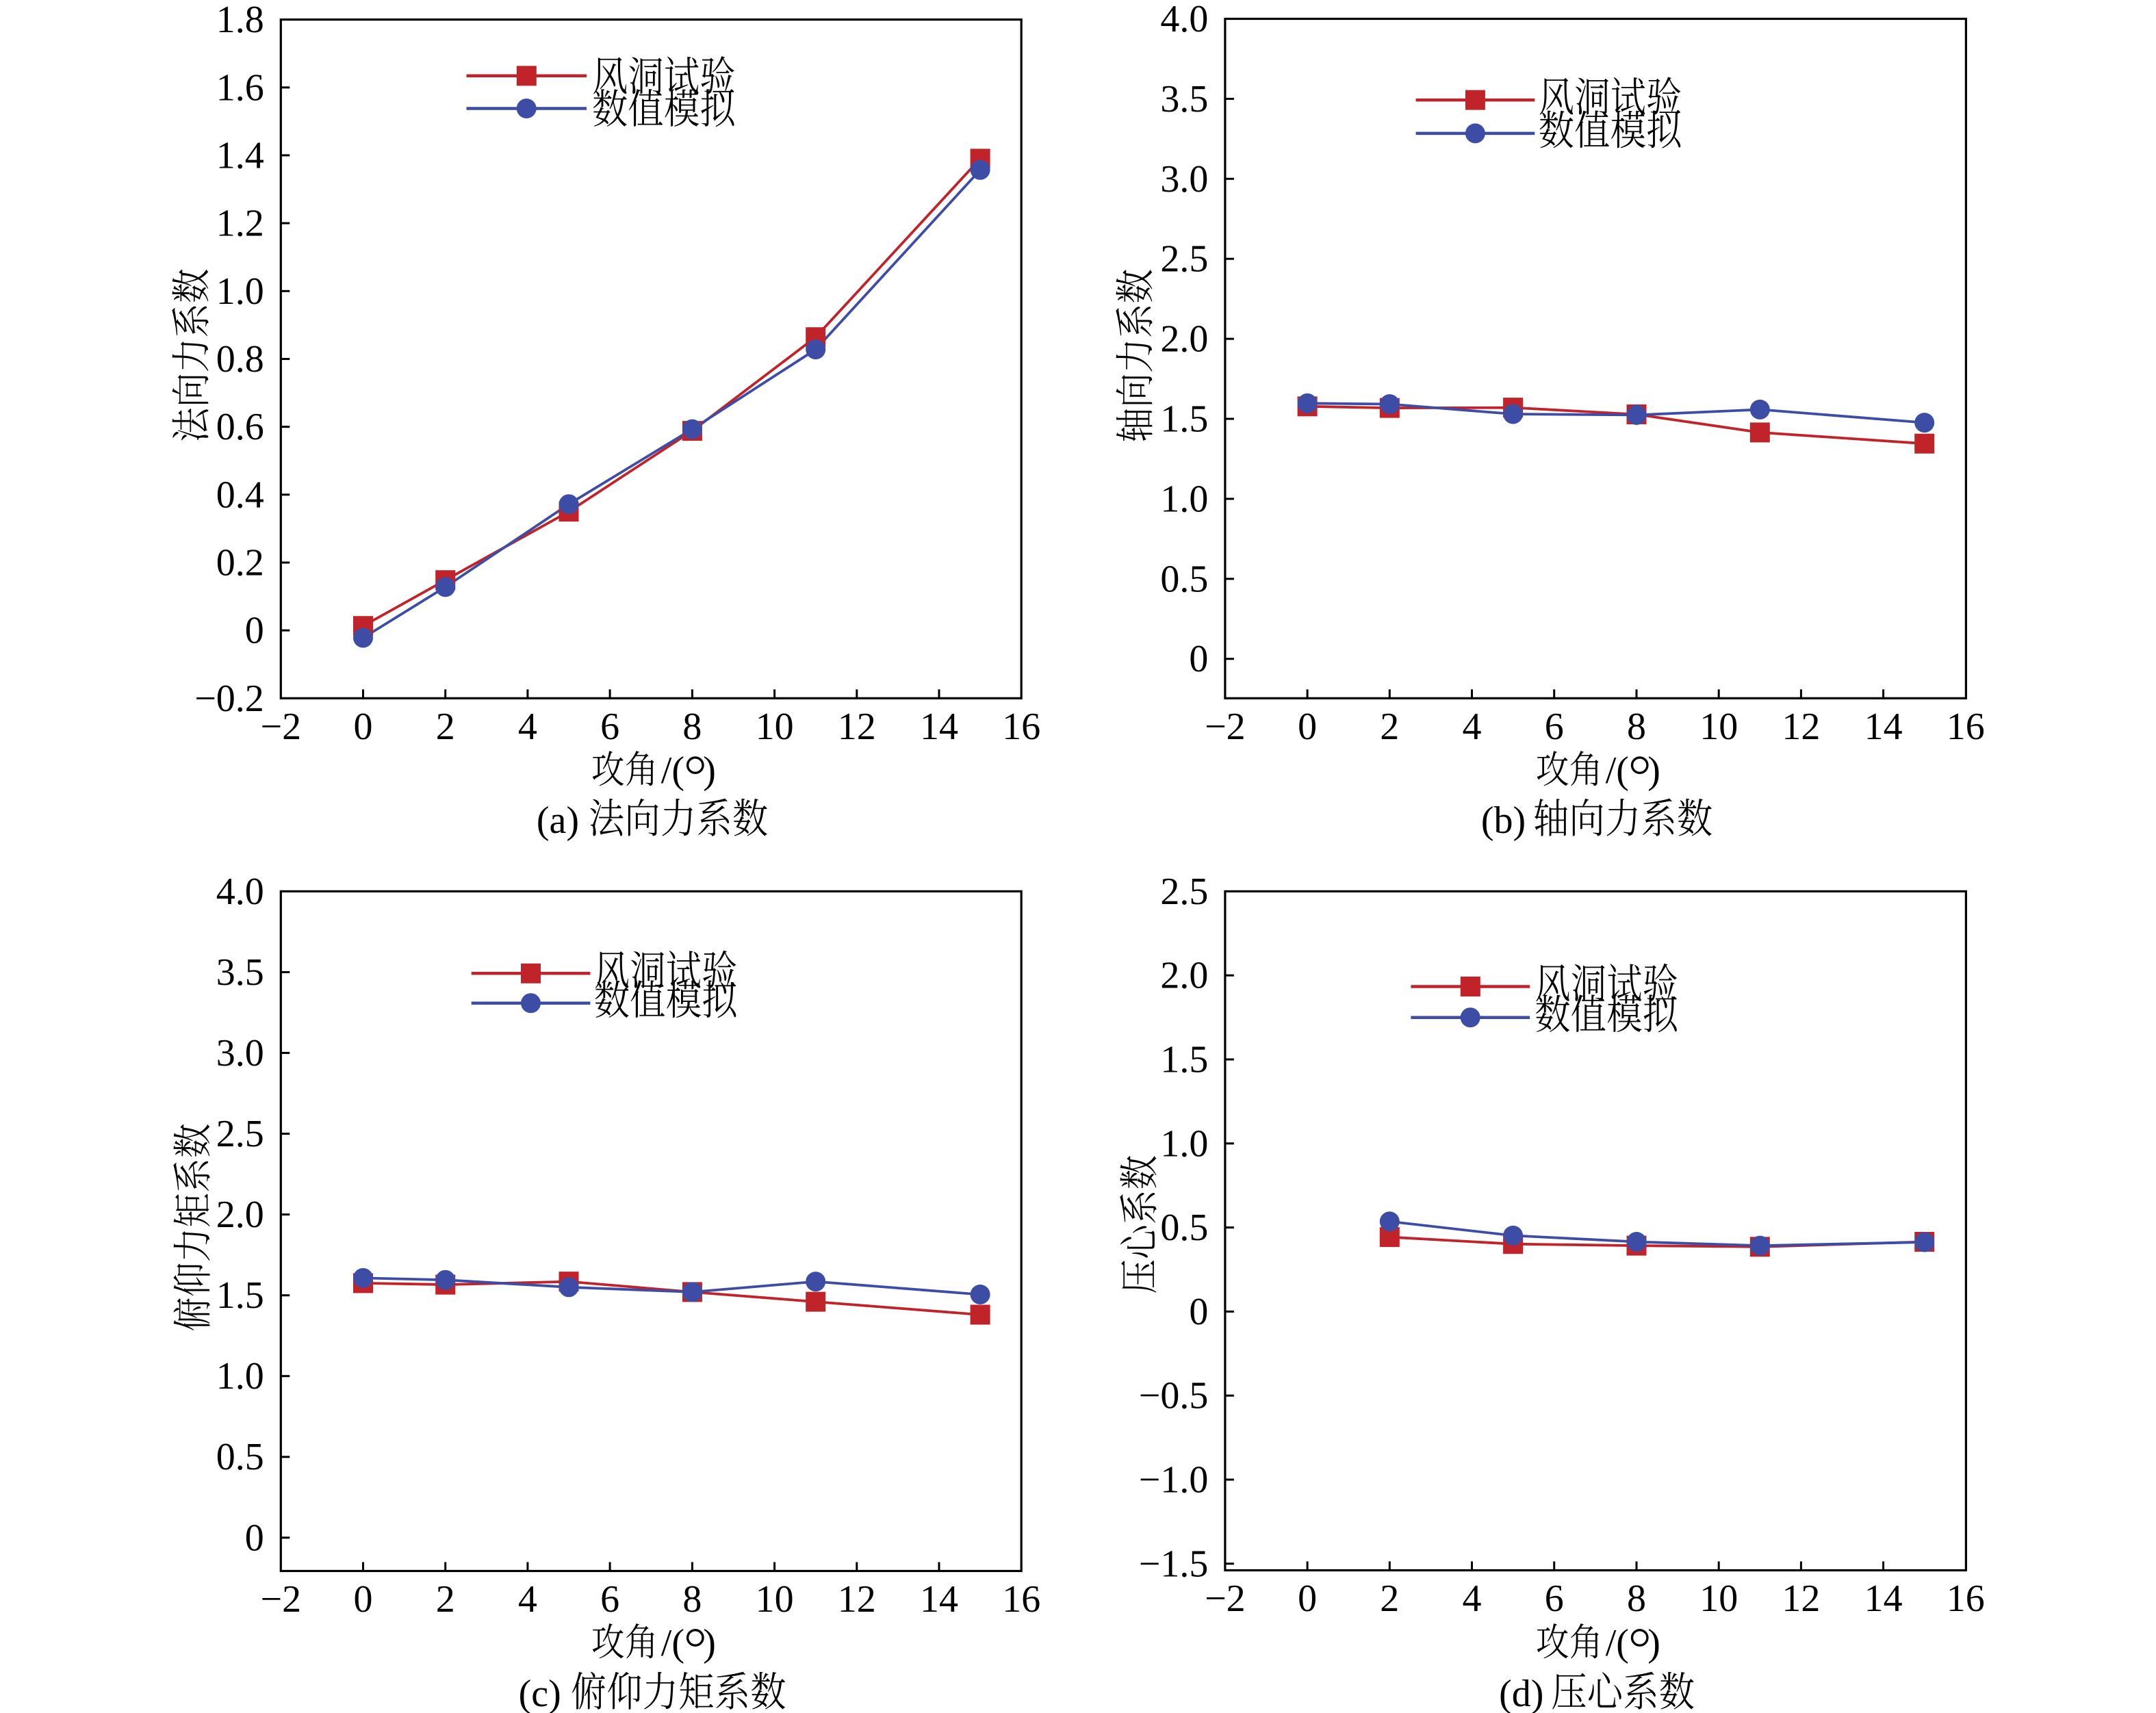 Image resolution: width=2156 pixels, height=1713 pixels. I want to click on svg-text: −0.5, so click(1174, 1396).